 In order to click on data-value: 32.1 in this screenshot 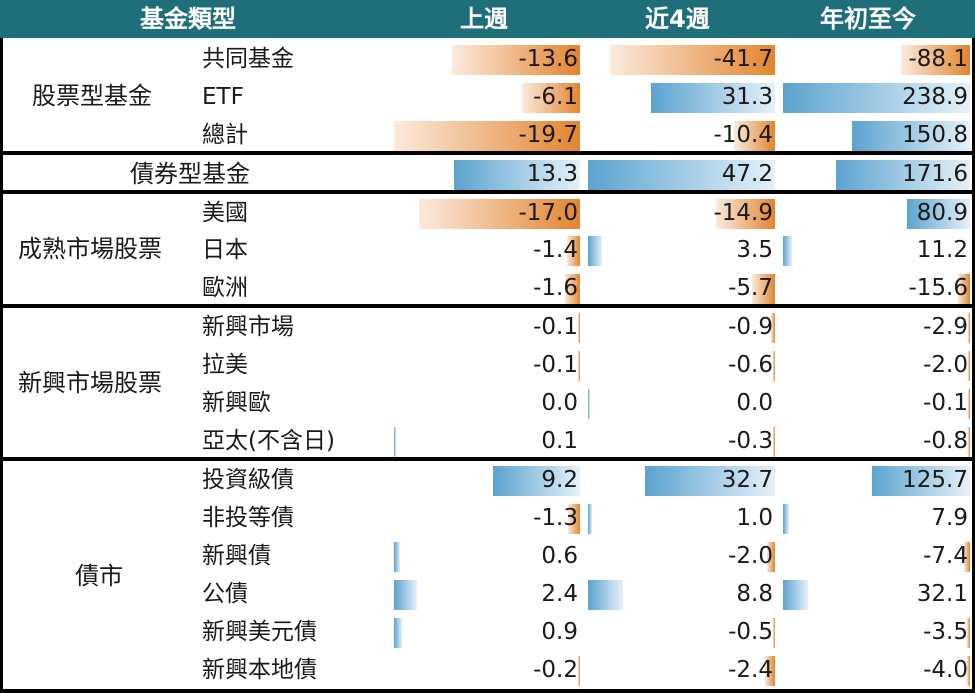, I will do `click(942, 594)`.